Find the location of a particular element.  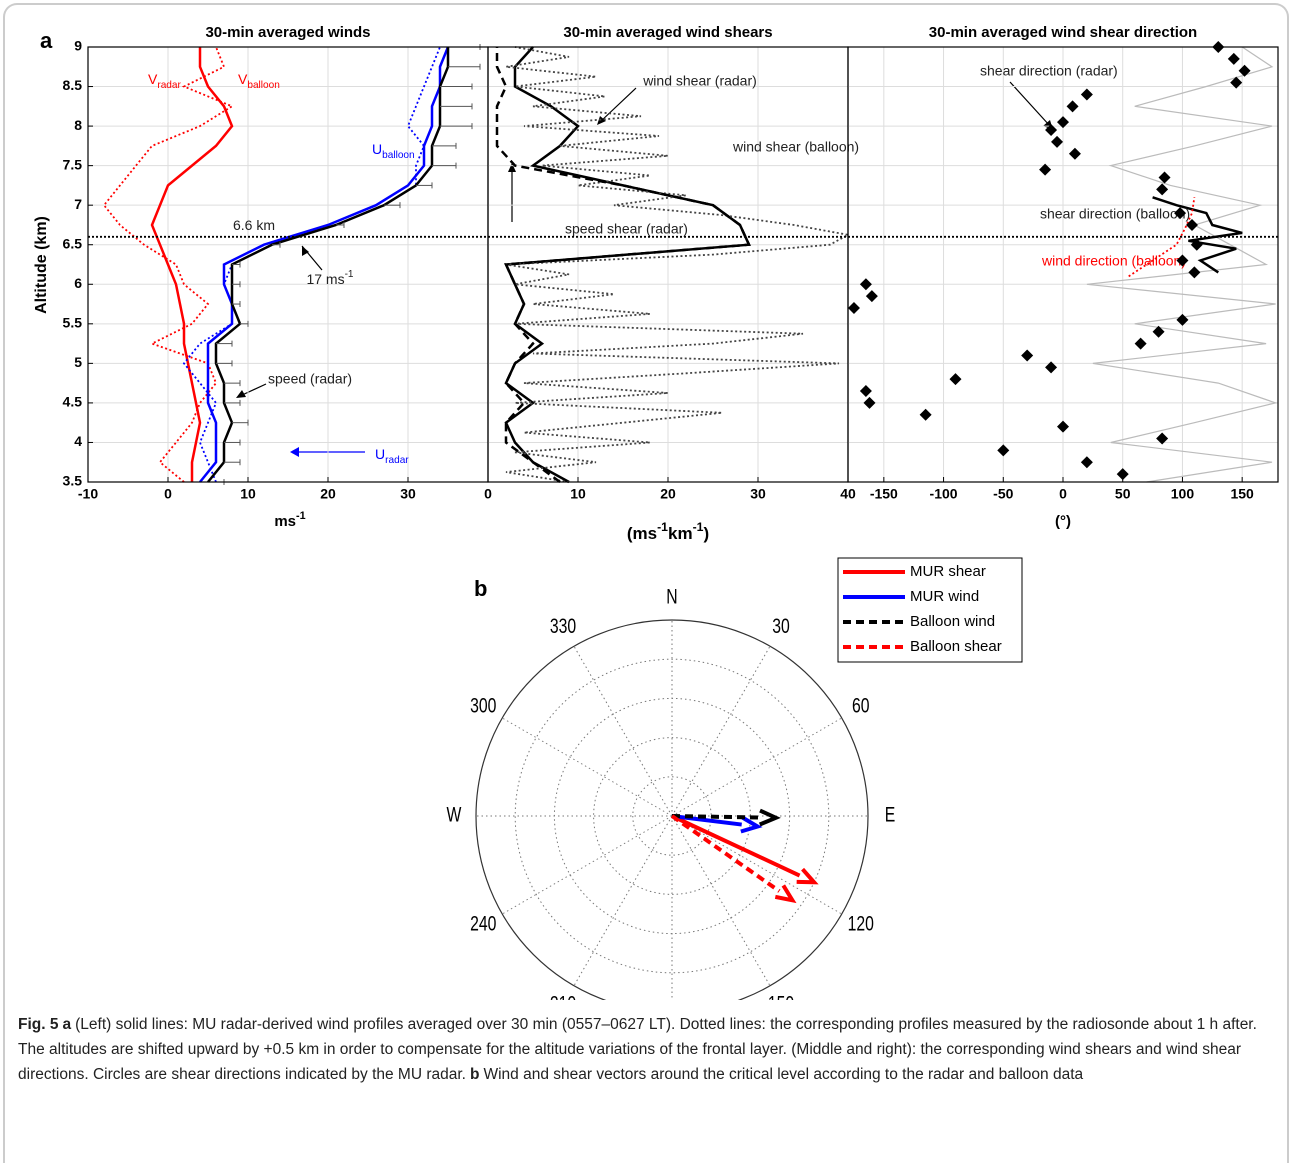

legend-label: MUR shear is located at coordinates (948, 571).